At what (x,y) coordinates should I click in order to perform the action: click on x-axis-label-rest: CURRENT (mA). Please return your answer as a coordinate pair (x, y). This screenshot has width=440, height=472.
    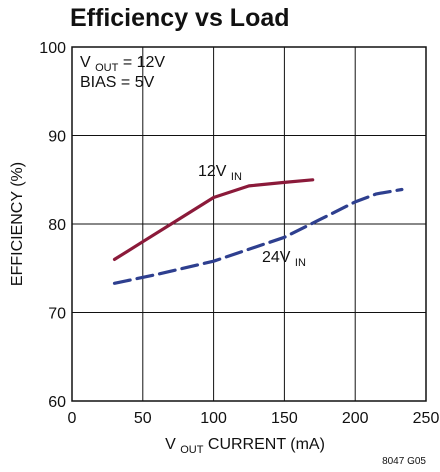
    Looking at the image, I should click on (266, 444).